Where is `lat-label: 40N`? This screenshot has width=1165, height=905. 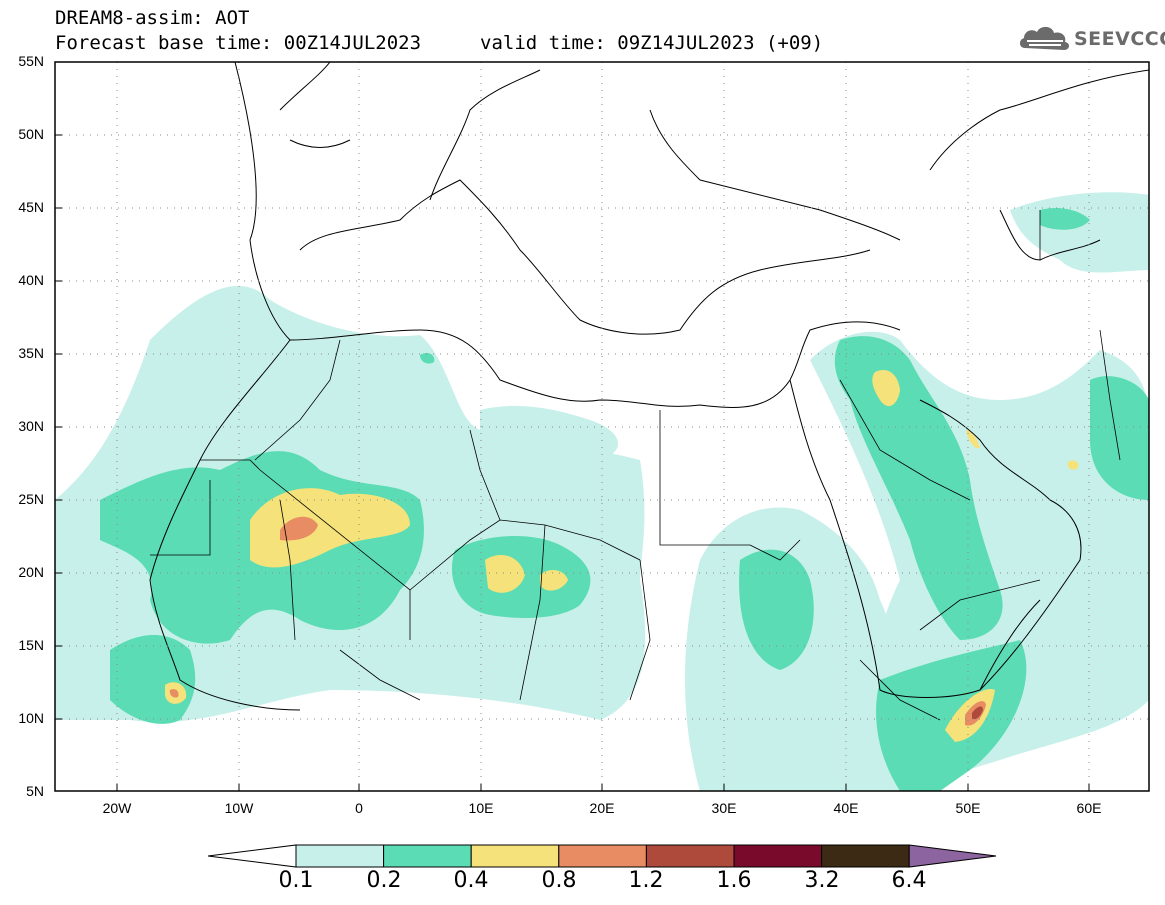 lat-label: 40N is located at coordinates (31, 280).